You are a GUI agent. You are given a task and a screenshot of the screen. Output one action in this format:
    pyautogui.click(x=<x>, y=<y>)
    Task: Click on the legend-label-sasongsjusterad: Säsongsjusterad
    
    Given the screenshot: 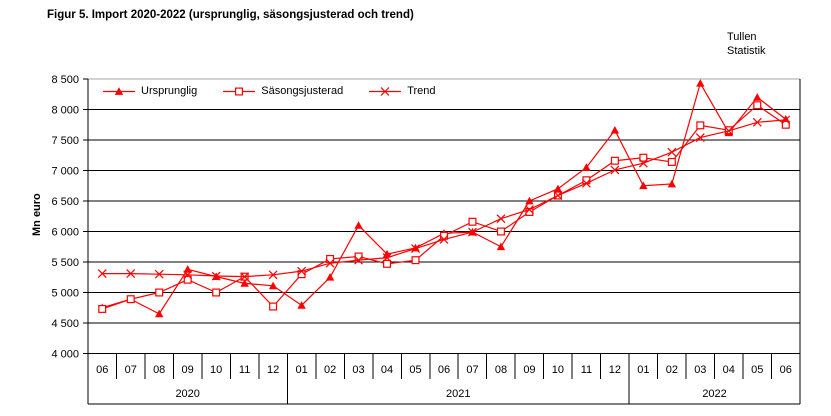 What is the action you would take?
    pyautogui.click(x=302, y=91)
    